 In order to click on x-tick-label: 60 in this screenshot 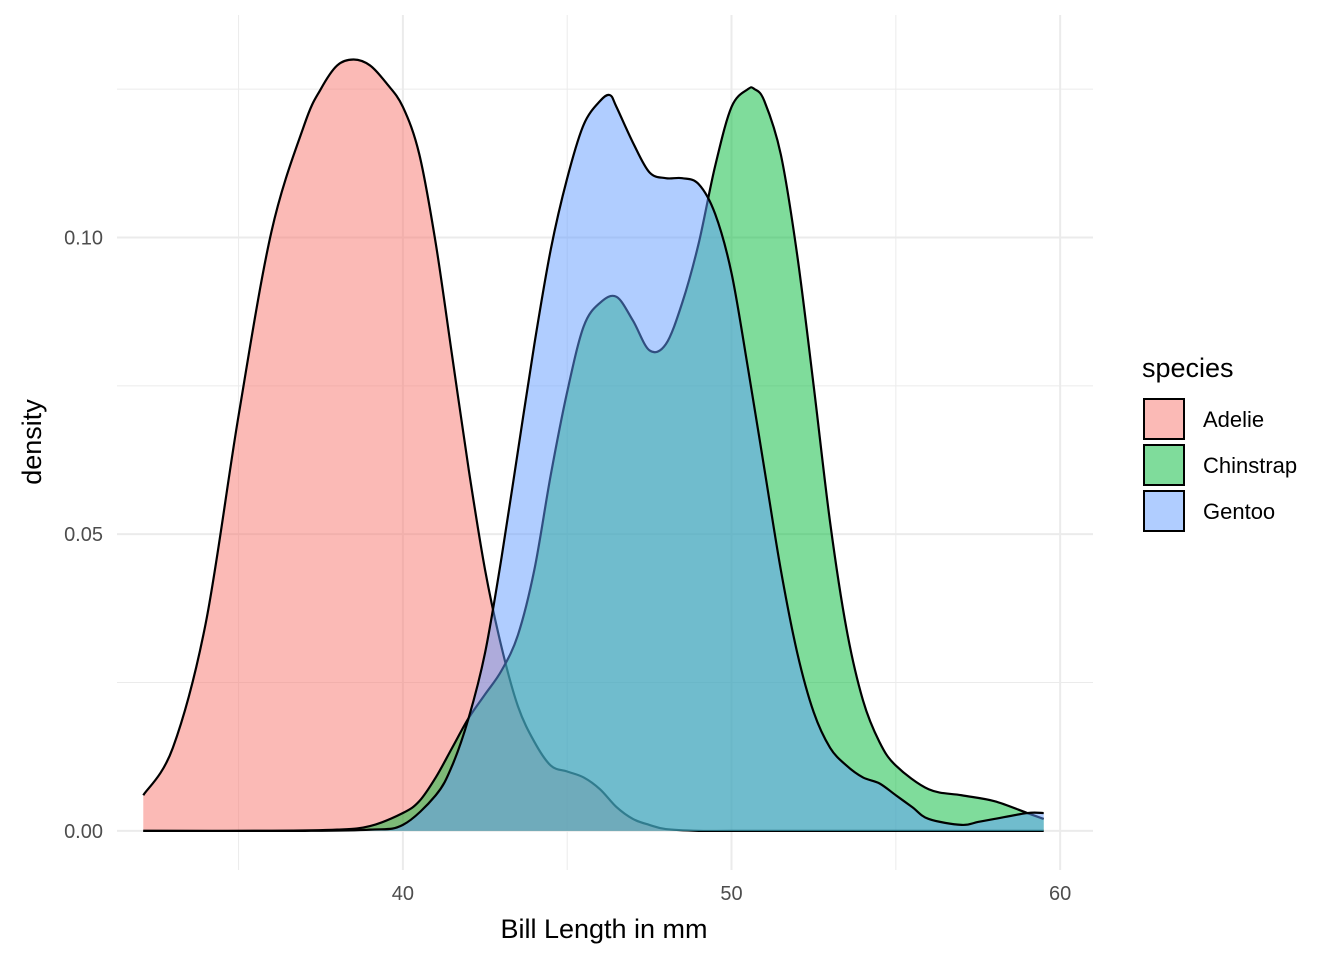, I will do `click(1060, 894)`.